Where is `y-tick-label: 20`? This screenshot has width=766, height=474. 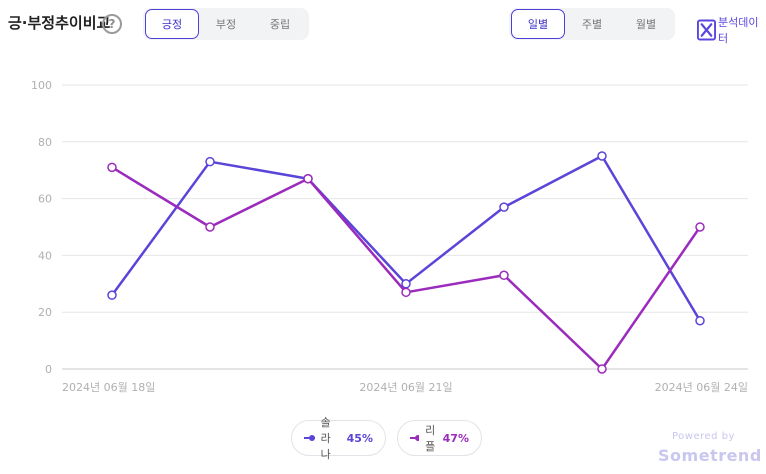
y-tick-label: 20 is located at coordinates (45, 312).